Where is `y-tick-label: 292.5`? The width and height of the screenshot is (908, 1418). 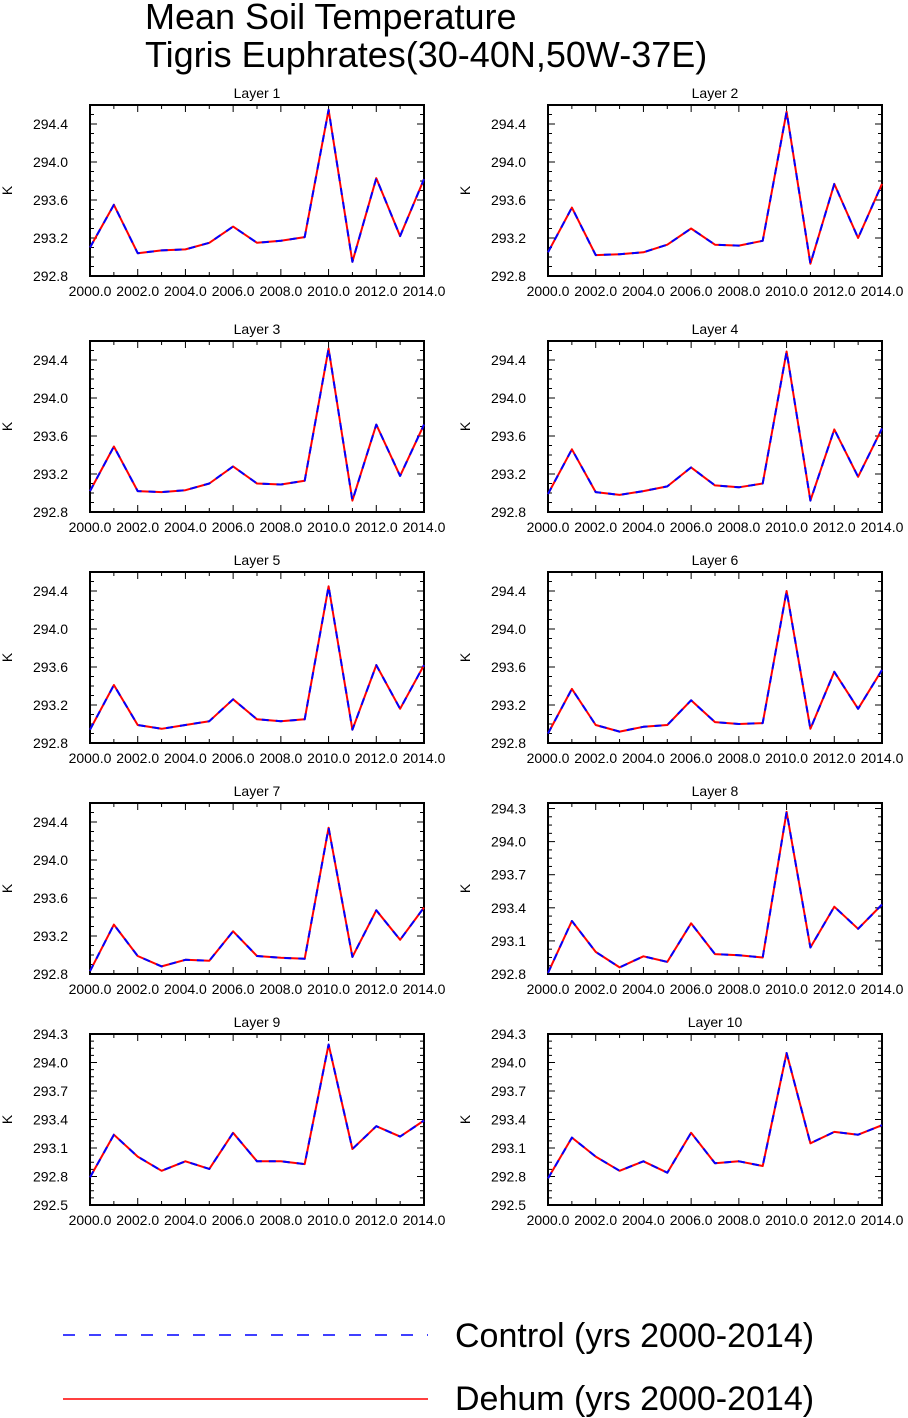 y-tick-label: 292.5 is located at coordinates (508, 1205).